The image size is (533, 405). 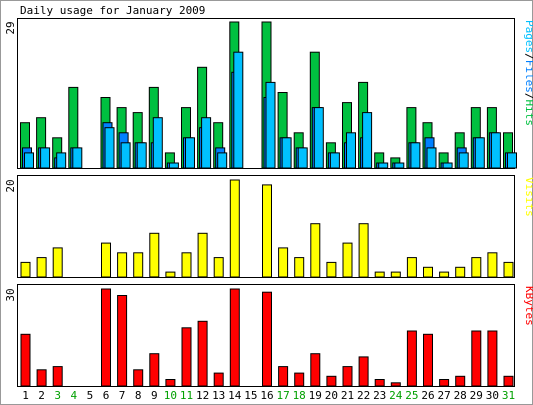 What do you see at coordinates (427, 395) in the screenshot?
I see `x-label-day-26: 26` at bounding box center [427, 395].